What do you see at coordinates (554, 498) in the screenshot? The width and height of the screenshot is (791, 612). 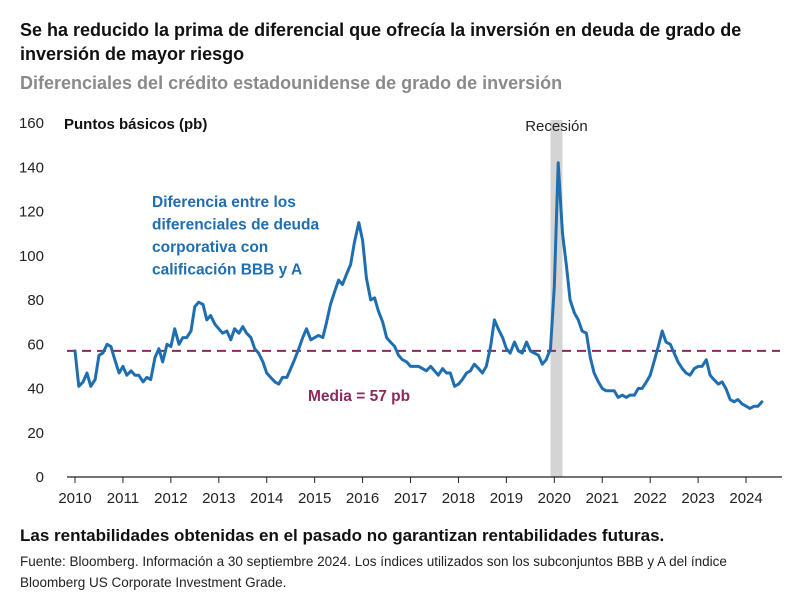 I see `x-tick-label: 2020` at bounding box center [554, 498].